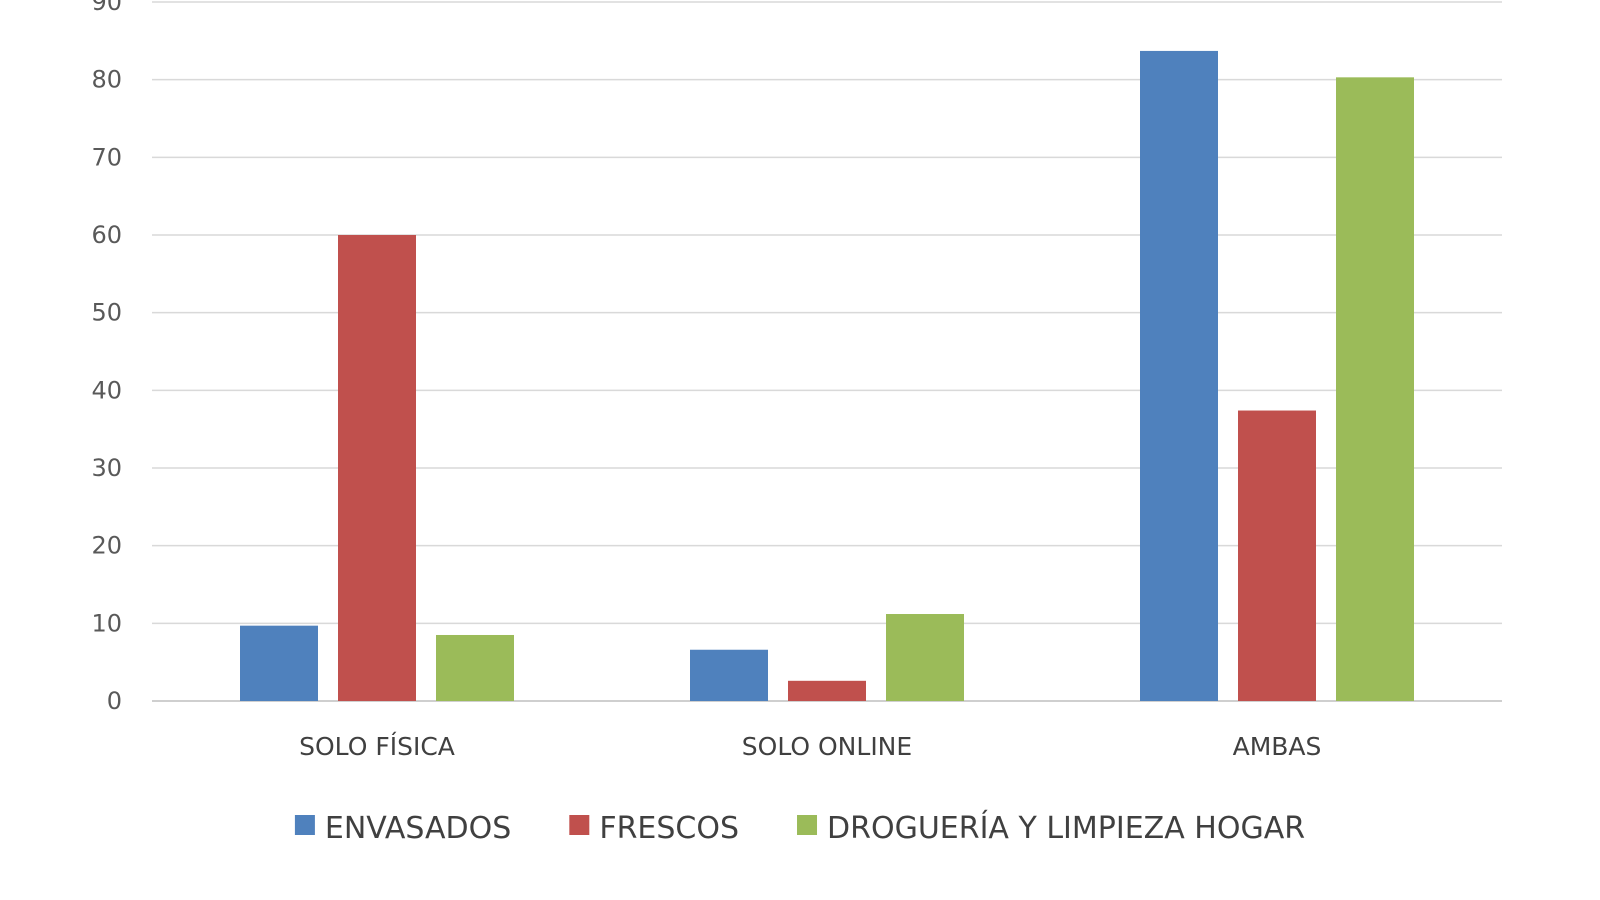 The height and width of the screenshot is (900, 1600). I want to click on x-axis-category-labels: SOLO FÍSICA SOLO ONLINE AMBAS, so click(810, 746).